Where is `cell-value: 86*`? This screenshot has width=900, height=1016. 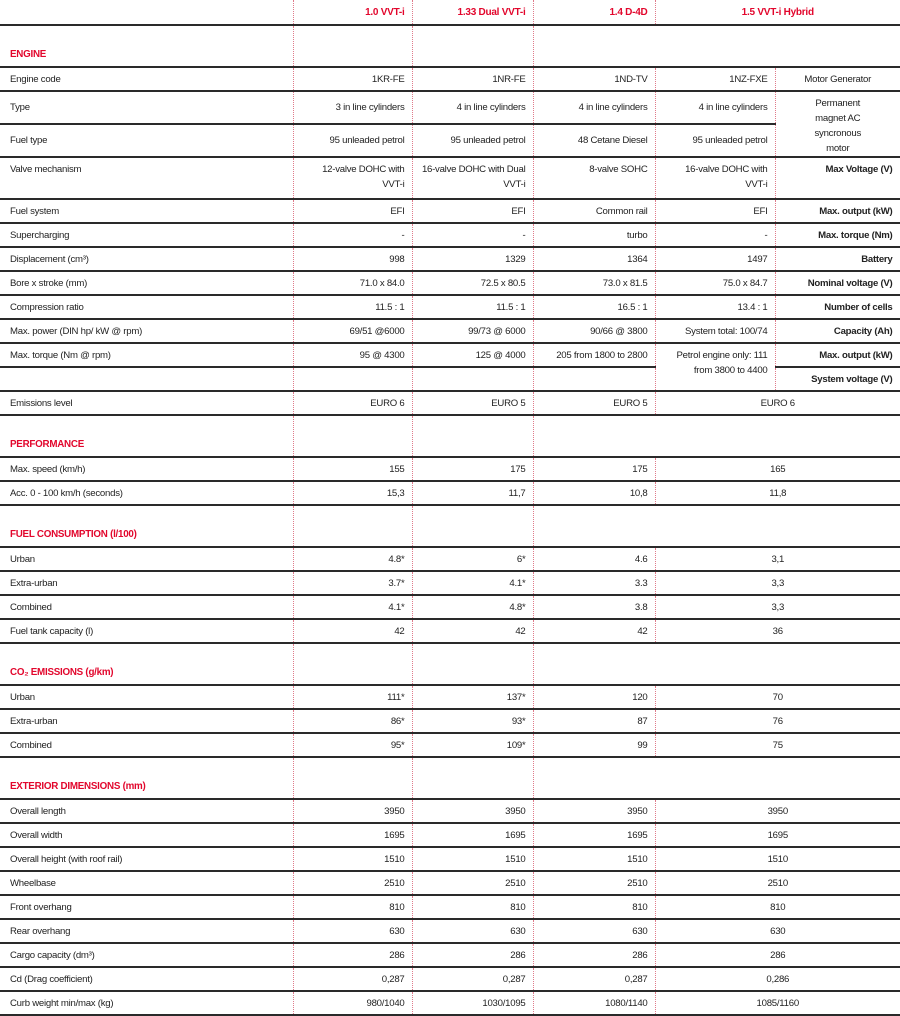
cell-value: 86* is located at coordinates (352, 721).